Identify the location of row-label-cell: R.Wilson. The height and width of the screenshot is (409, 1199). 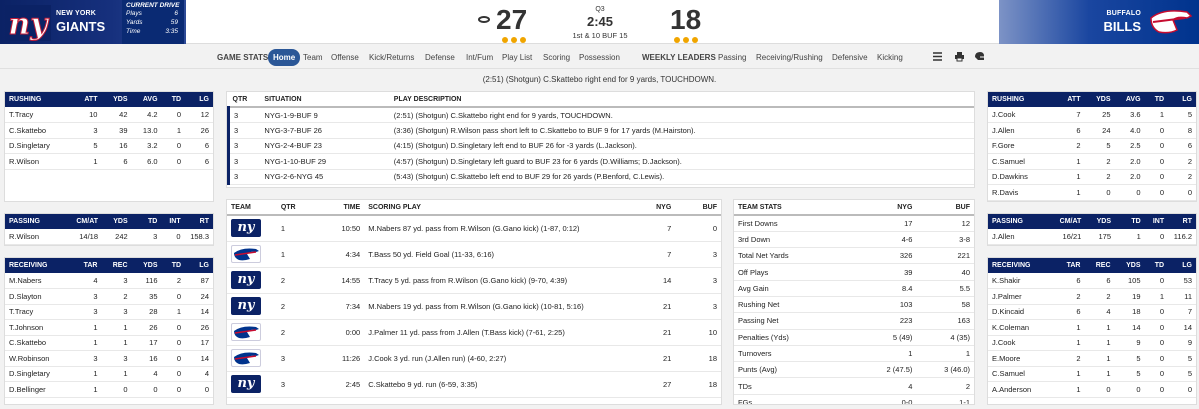
(38, 161).